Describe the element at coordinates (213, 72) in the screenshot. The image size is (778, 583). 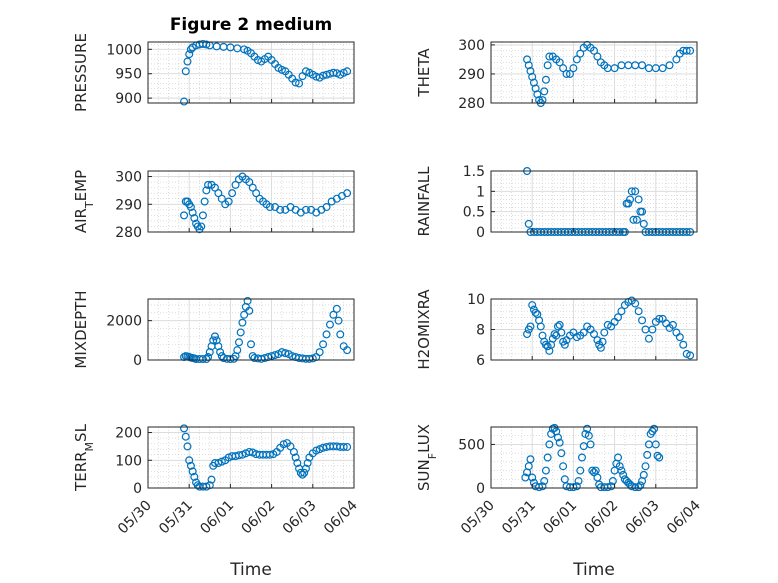
I see `panel-pressure: 900 950 1000 PRESSURE` at that location.